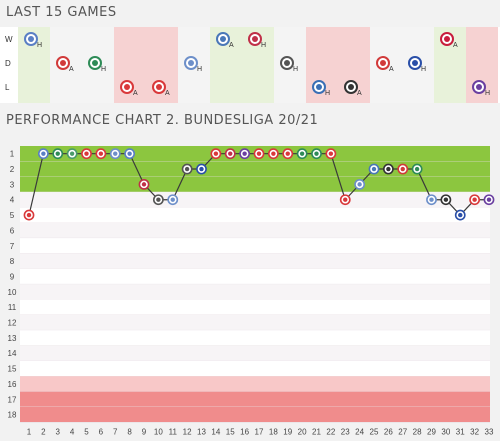 This screenshot has width=500, height=441. What do you see at coordinates (259, 431) in the screenshot?
I see `x-tick-label: 17` at bounding box center [259, 431].